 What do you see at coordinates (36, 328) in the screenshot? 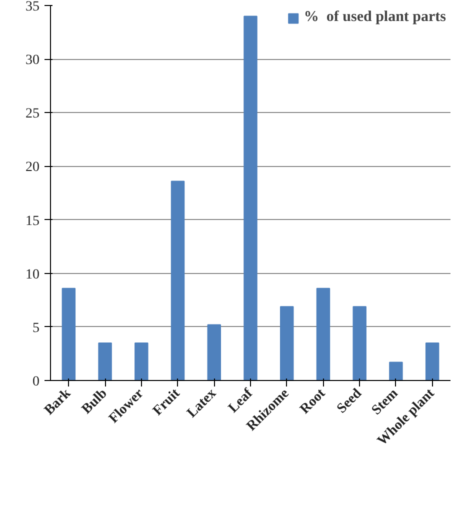
I see `y-tick-label: 5` at bounding box center [36, 328].